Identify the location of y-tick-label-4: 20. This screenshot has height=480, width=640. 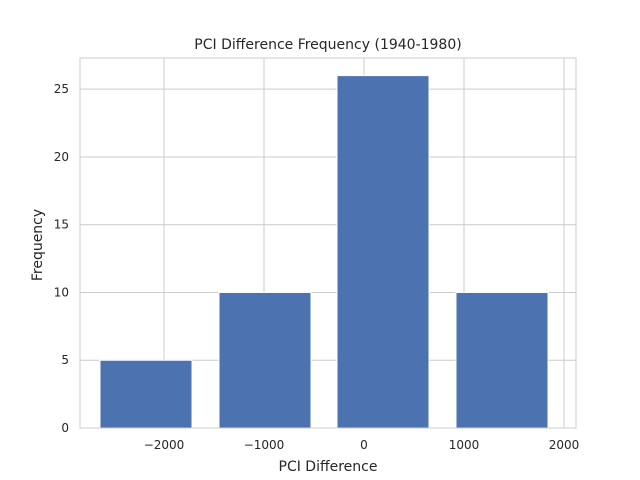
(61, 157).